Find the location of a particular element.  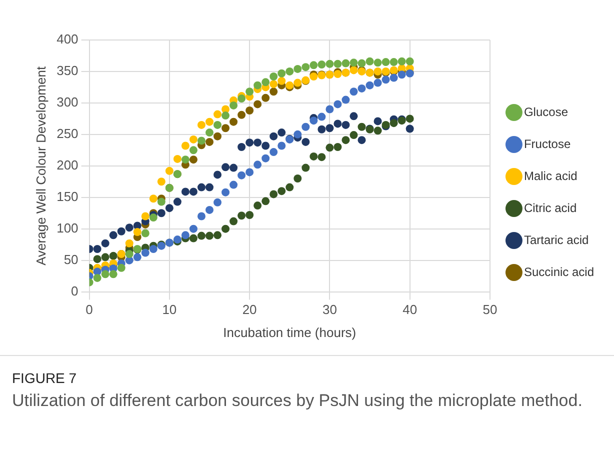

y-tick-label: 50 is located at coordinates (71, 259).